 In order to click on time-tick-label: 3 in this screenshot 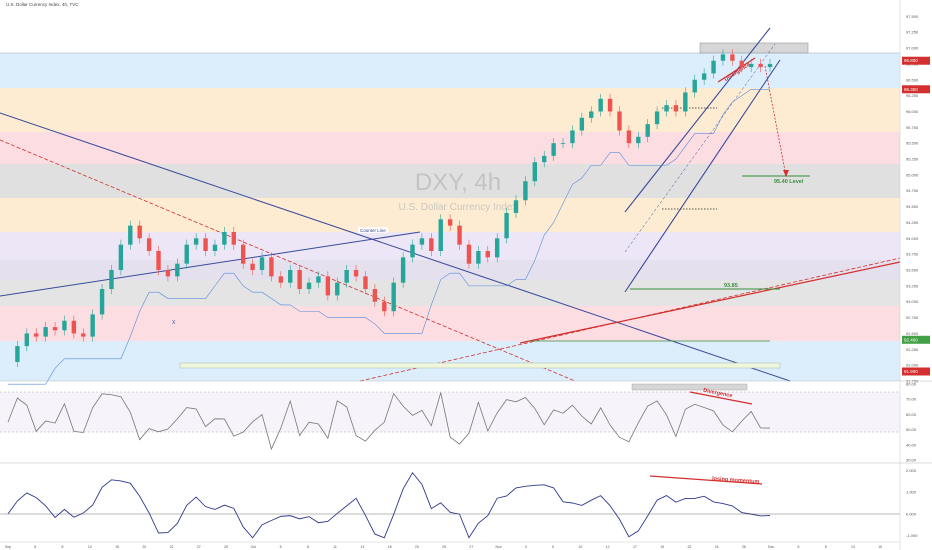, I will do `click(526, 547)`.